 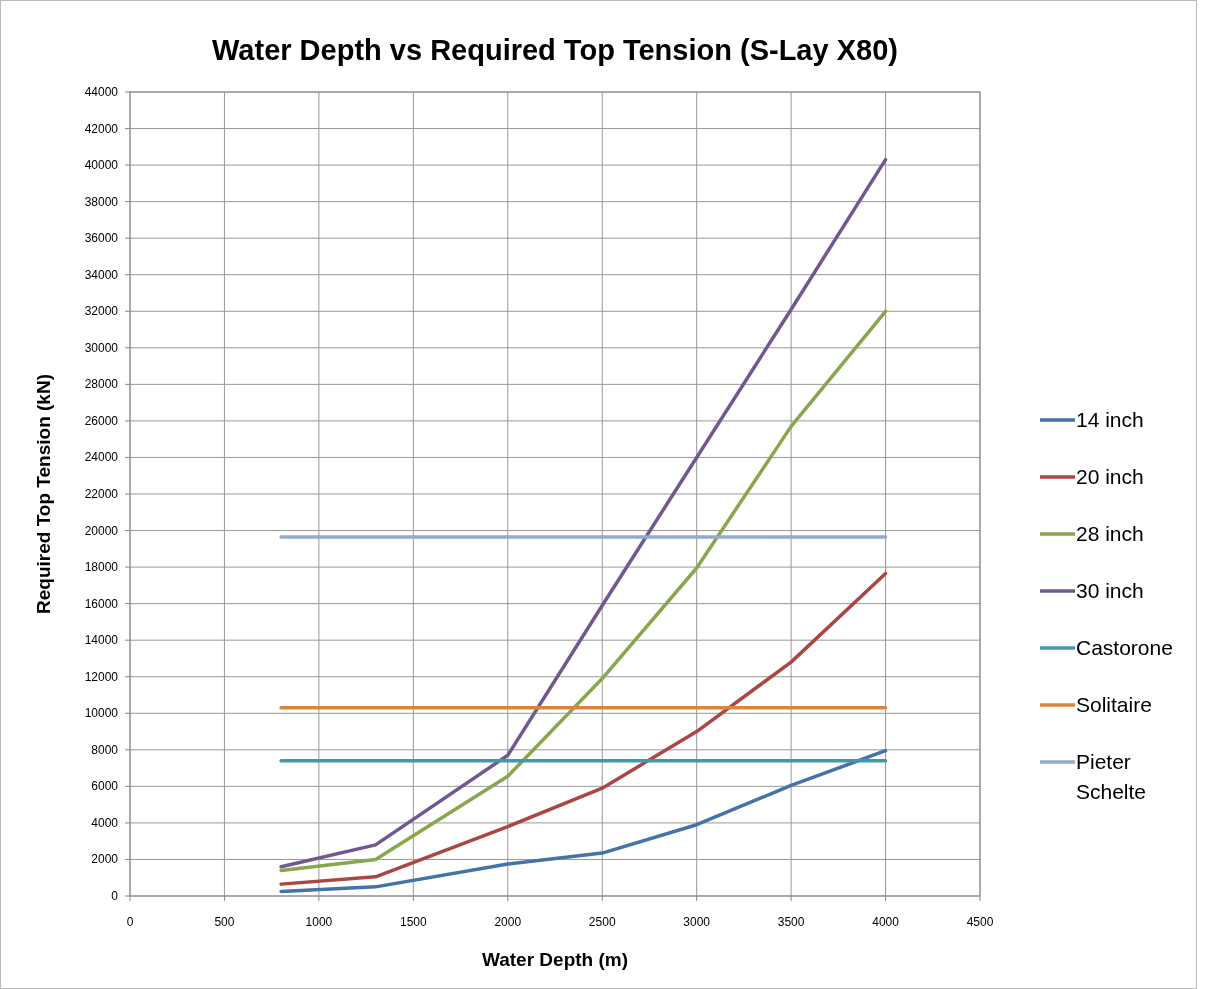 What do you see at coordinates (980, 922) in the screenshot?
I see `x-tick-label: 4500` at bounding box center [980, 922].